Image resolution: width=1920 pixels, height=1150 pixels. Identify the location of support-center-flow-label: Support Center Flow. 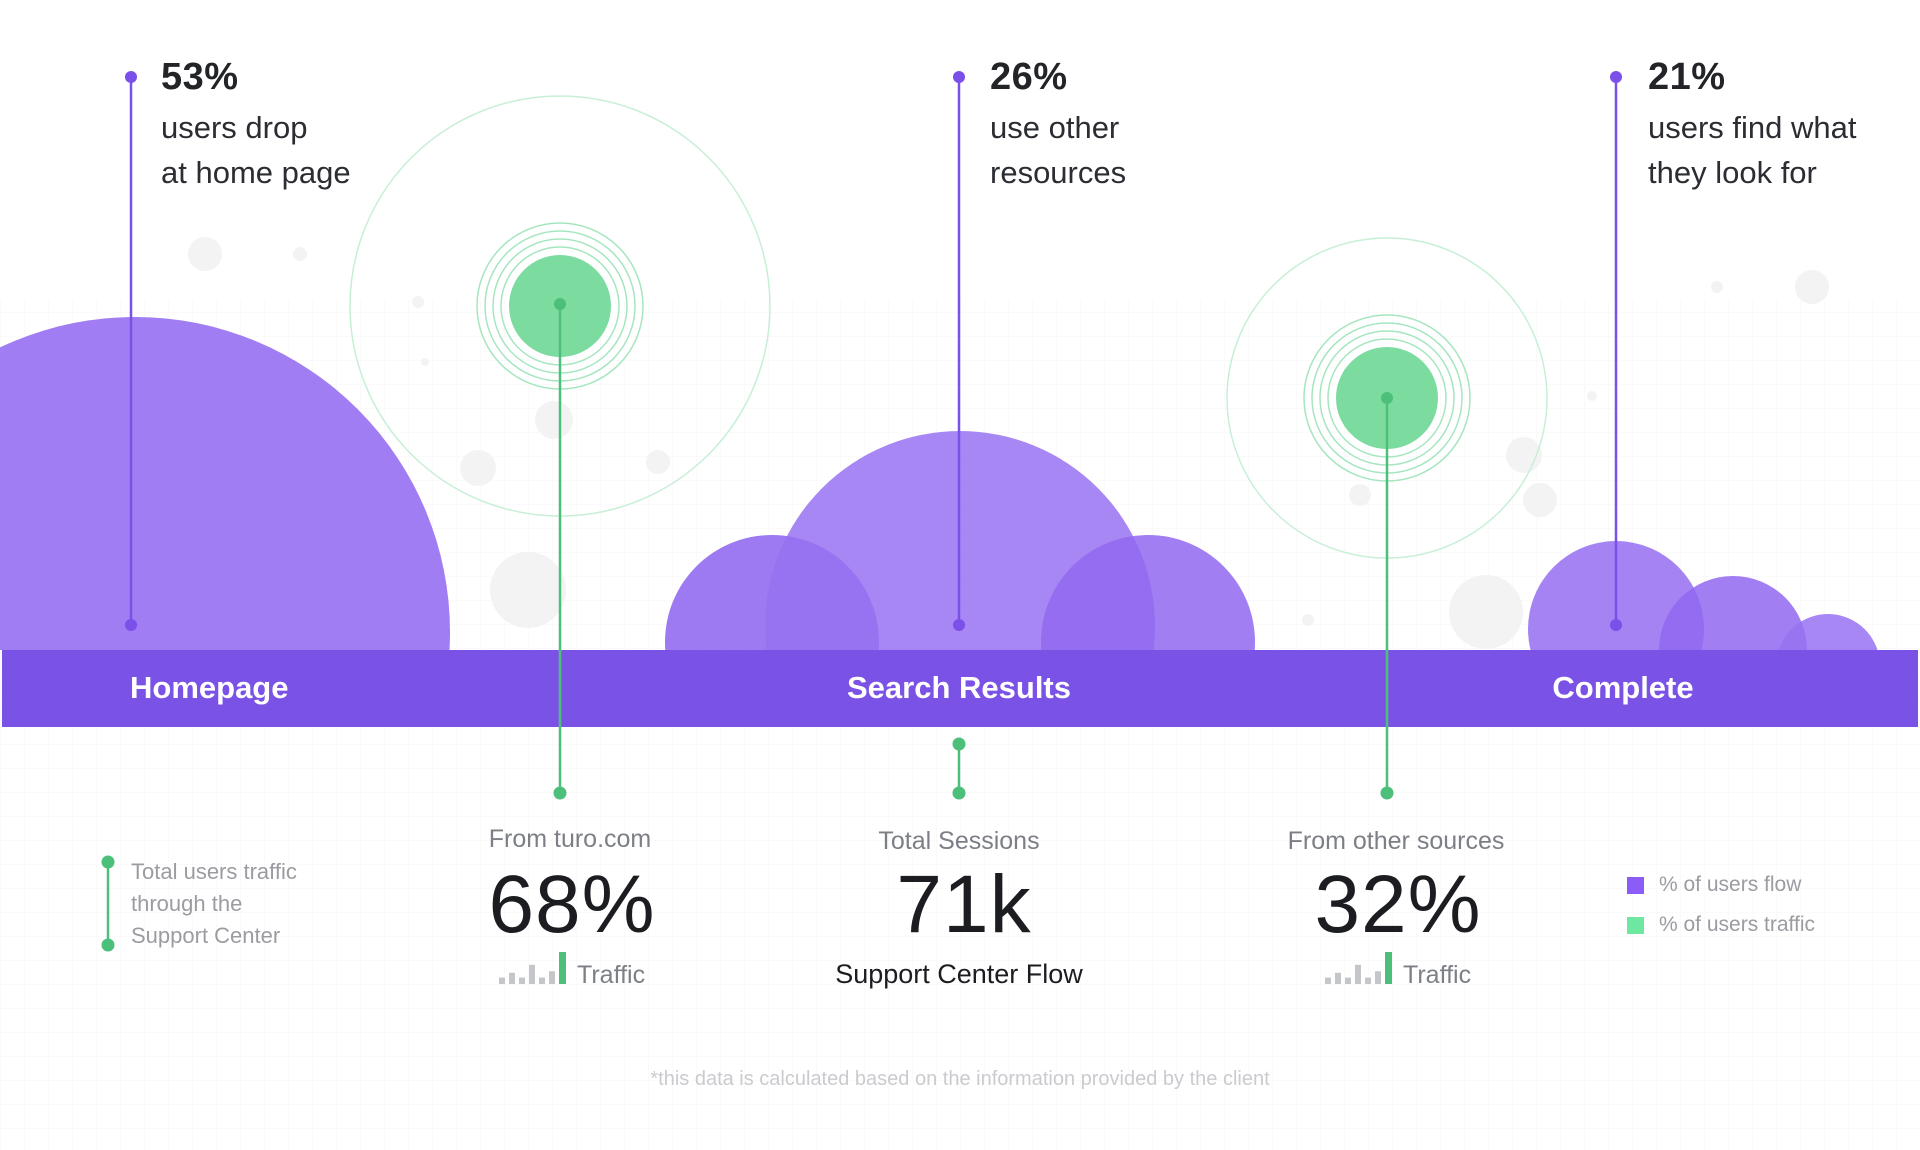
(959, 974).